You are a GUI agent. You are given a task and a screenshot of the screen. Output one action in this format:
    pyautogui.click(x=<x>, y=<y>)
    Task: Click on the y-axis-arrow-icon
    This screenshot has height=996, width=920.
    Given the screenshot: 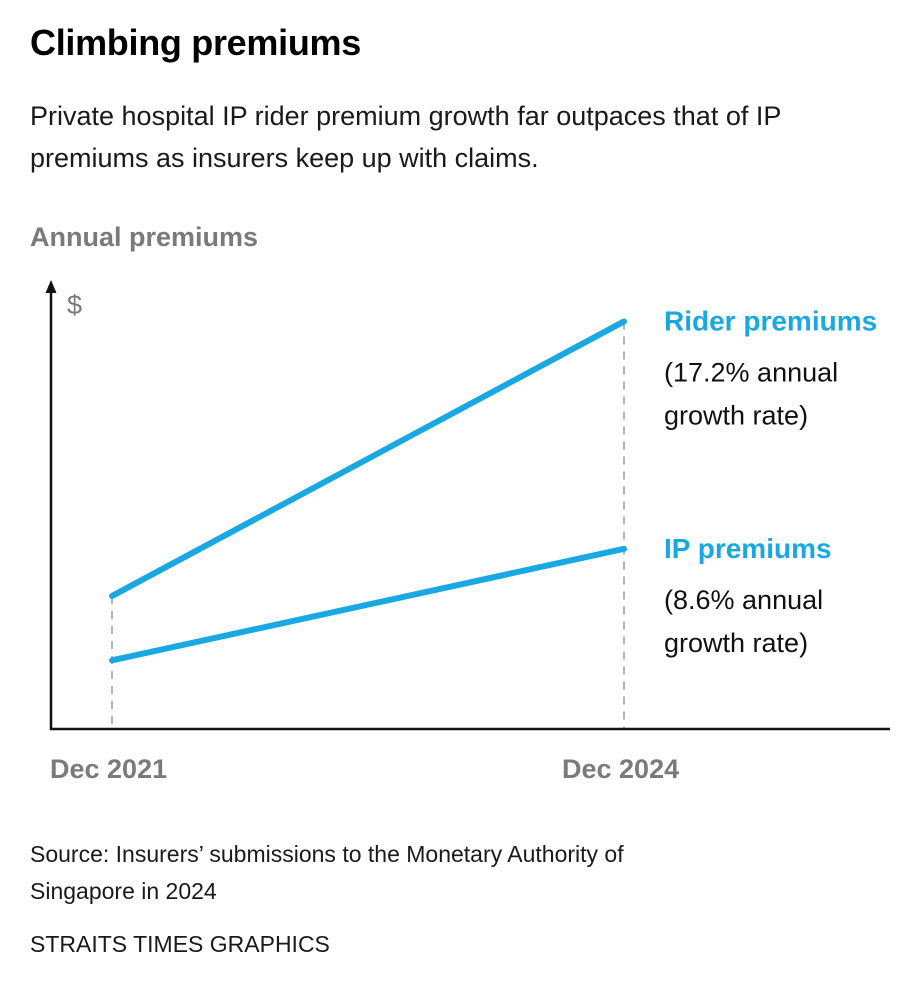 What is the action you would take?
    pyautogui.click(x=51, y=286)
    